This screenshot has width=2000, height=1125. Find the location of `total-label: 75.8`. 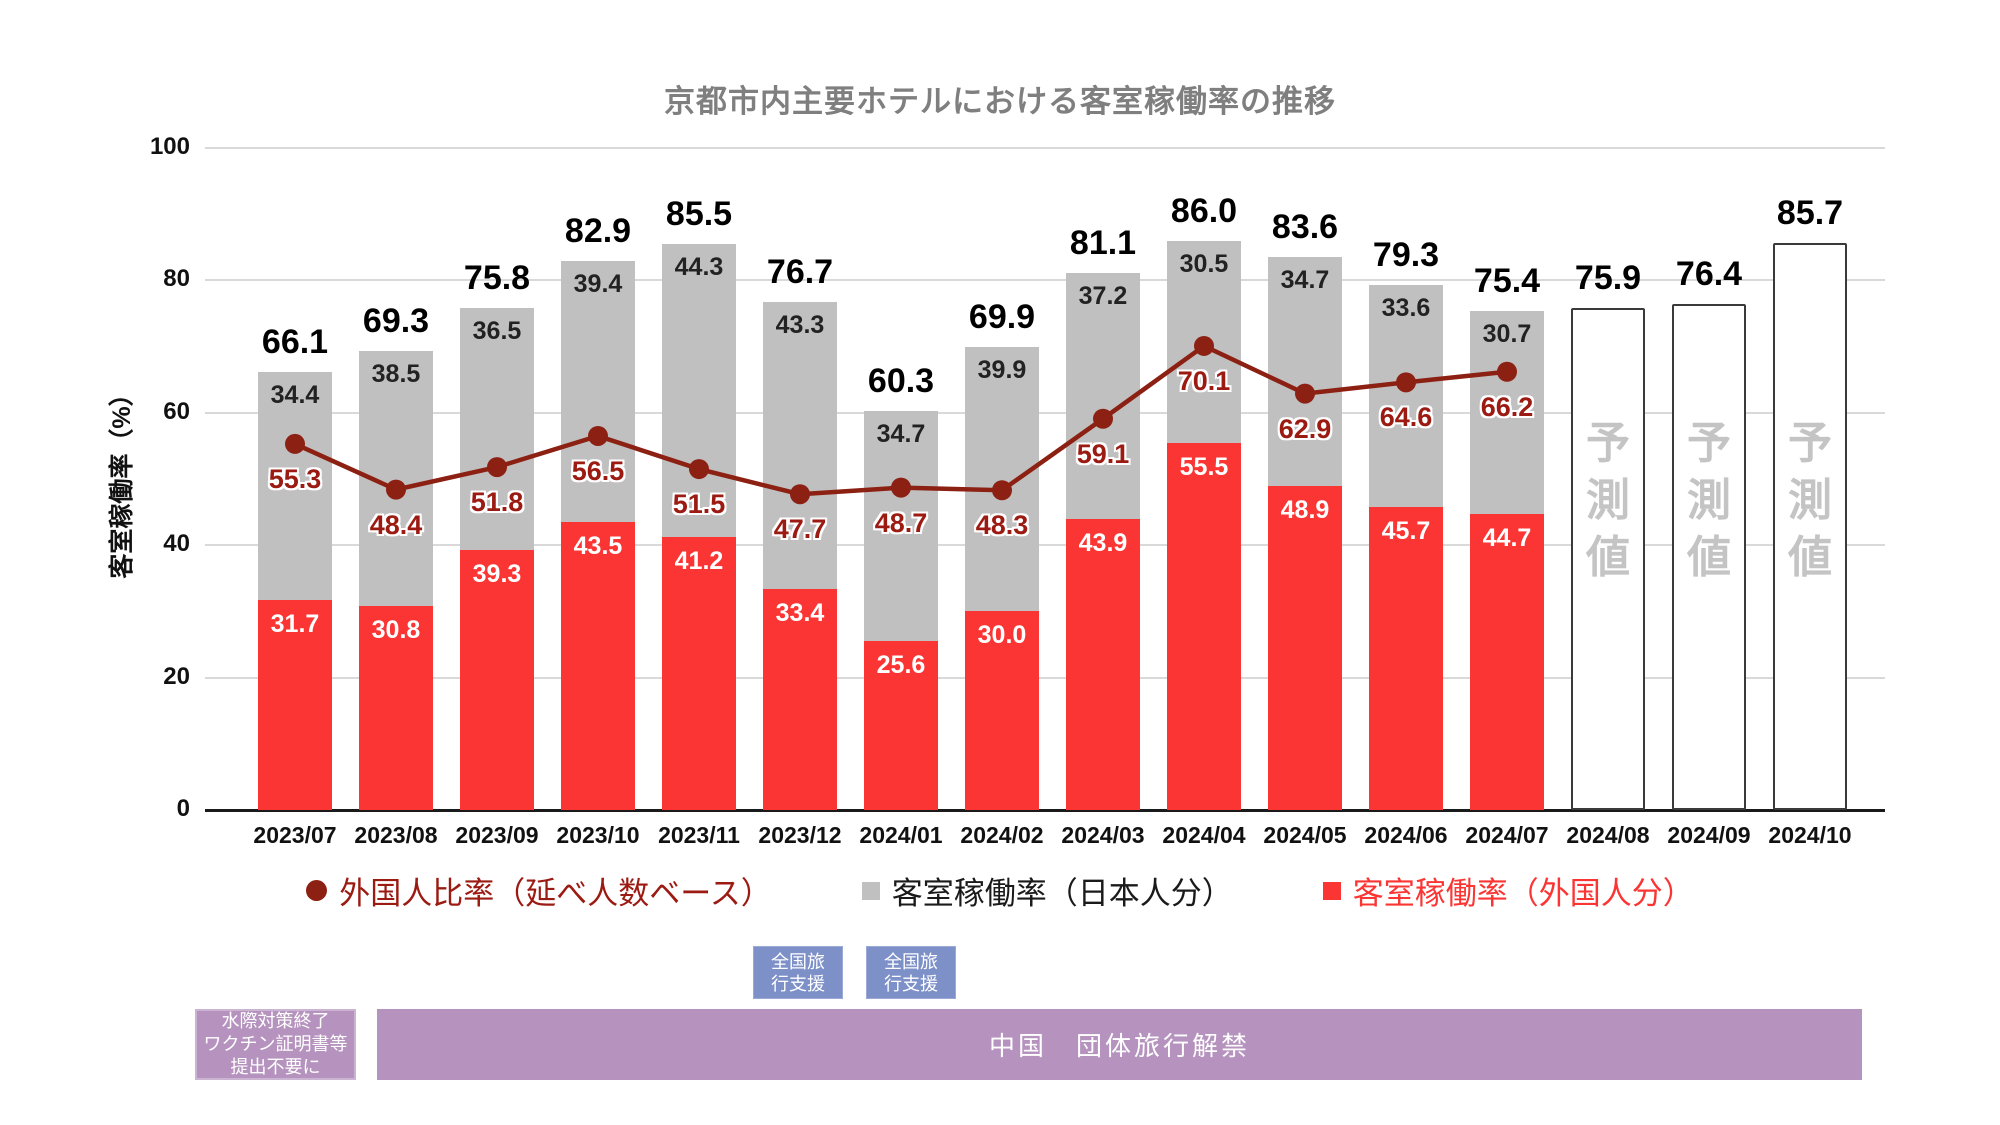

total-label: 75.8 is located at coordinates (497, 278).